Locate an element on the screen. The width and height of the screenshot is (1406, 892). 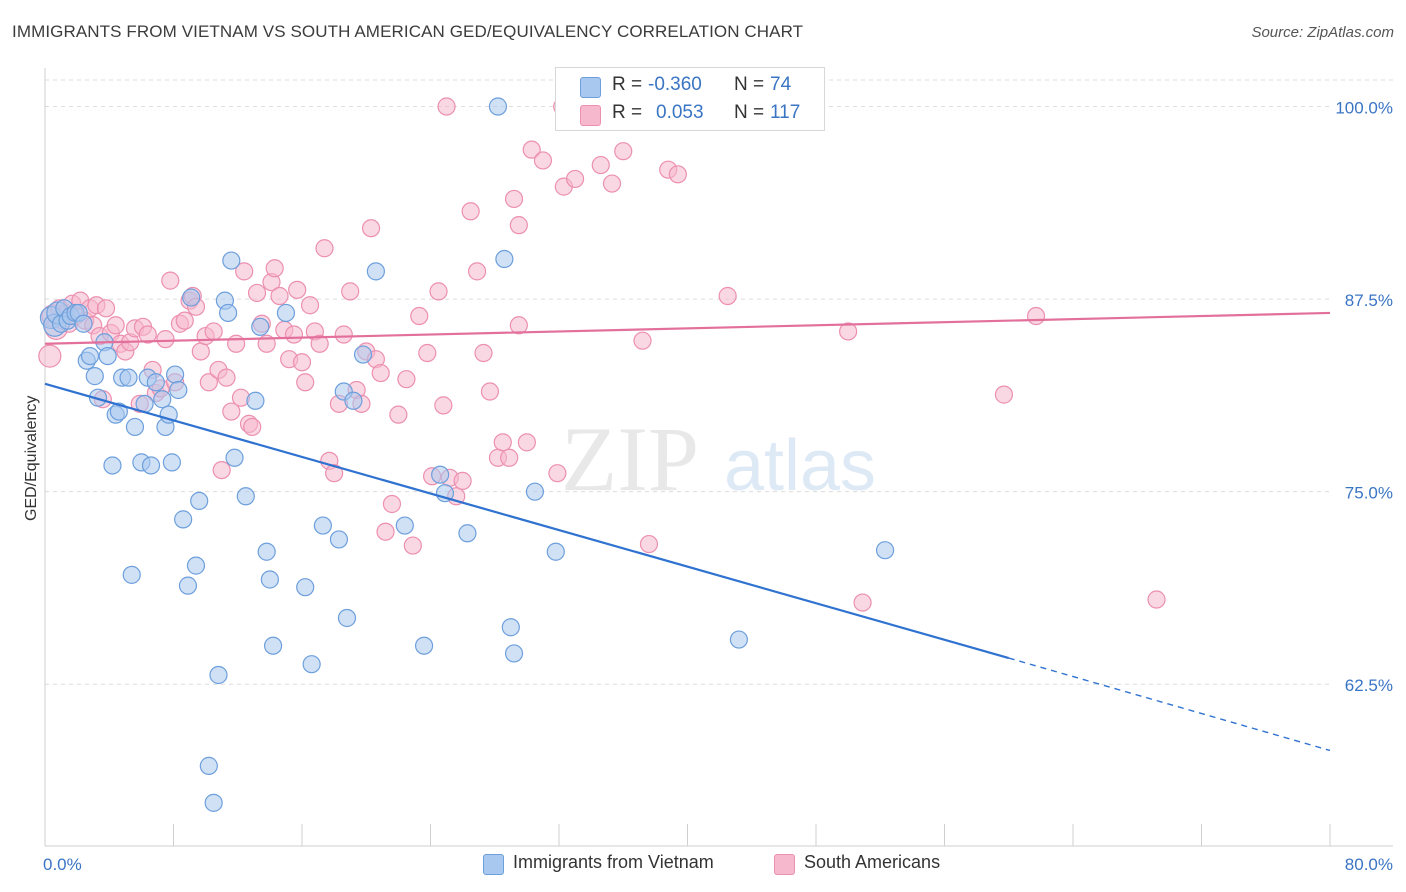
r-value: -0.360 is located at coordinates (675, 84).